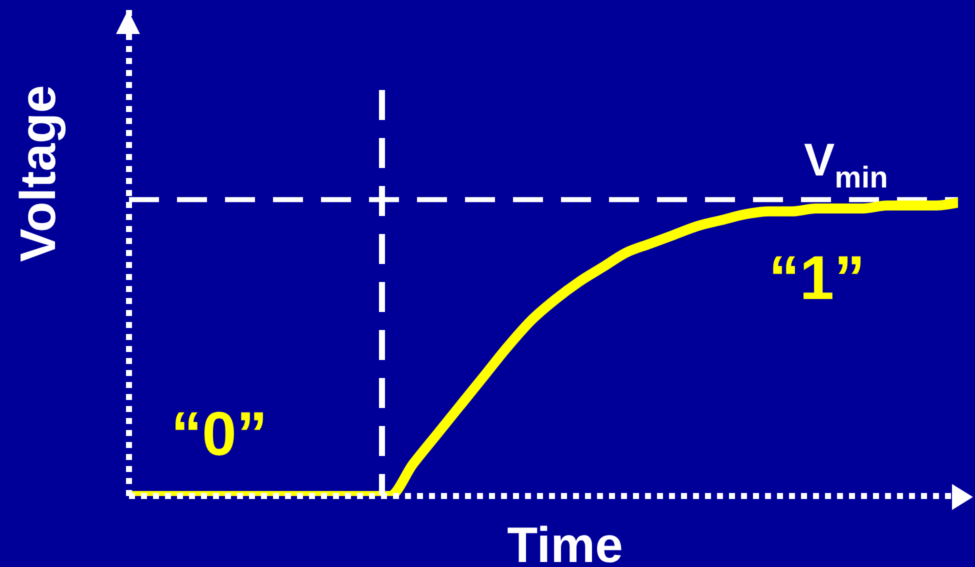 The width and height of the screenshot is (975, 567). Describe the element at coordinates (38, 173) in the screenshot. I see `y-axis-title: Voltage` at that location.